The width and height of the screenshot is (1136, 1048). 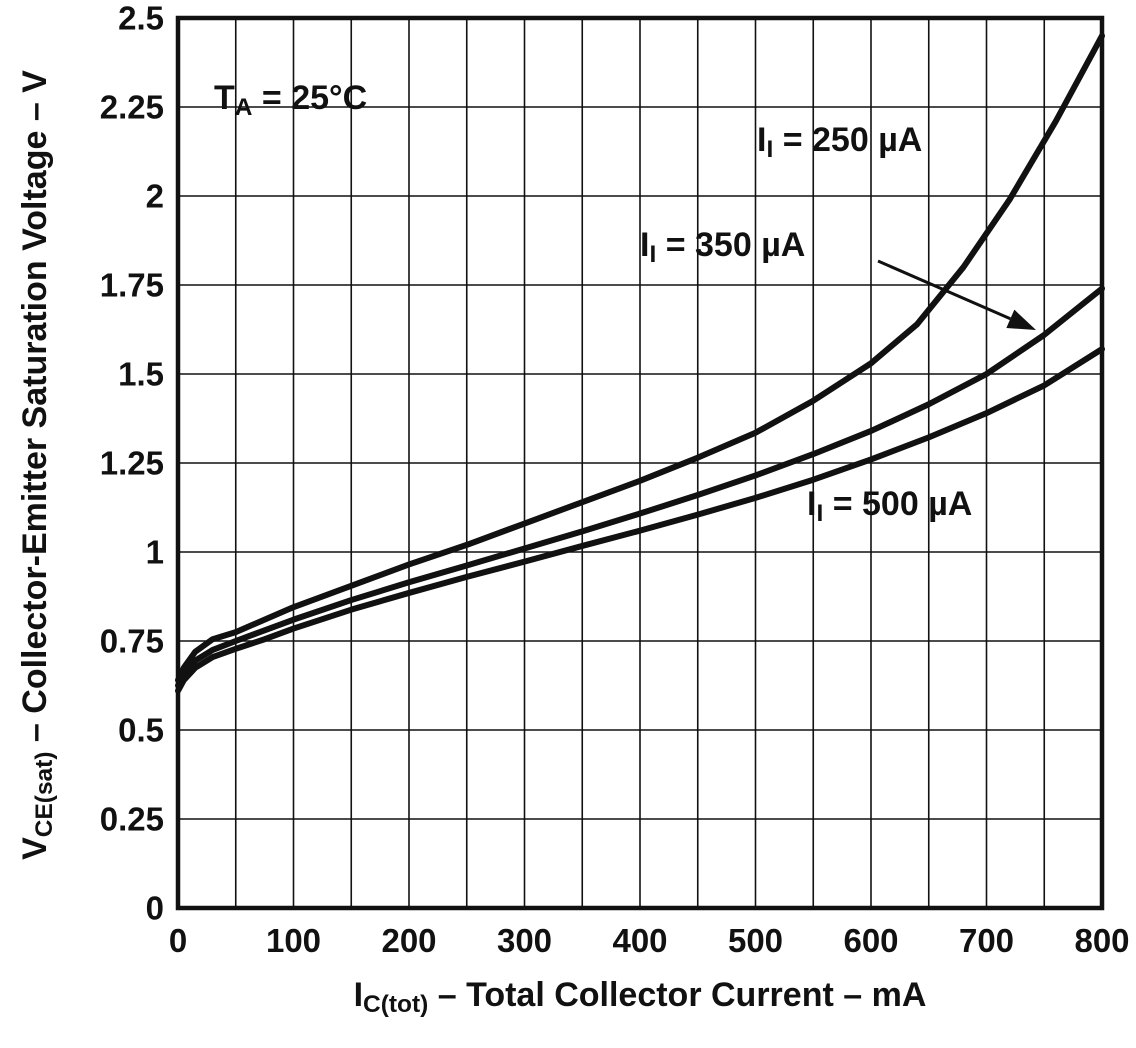 I want to click on x-tick-label: 800, so click(x=1102, y=940).